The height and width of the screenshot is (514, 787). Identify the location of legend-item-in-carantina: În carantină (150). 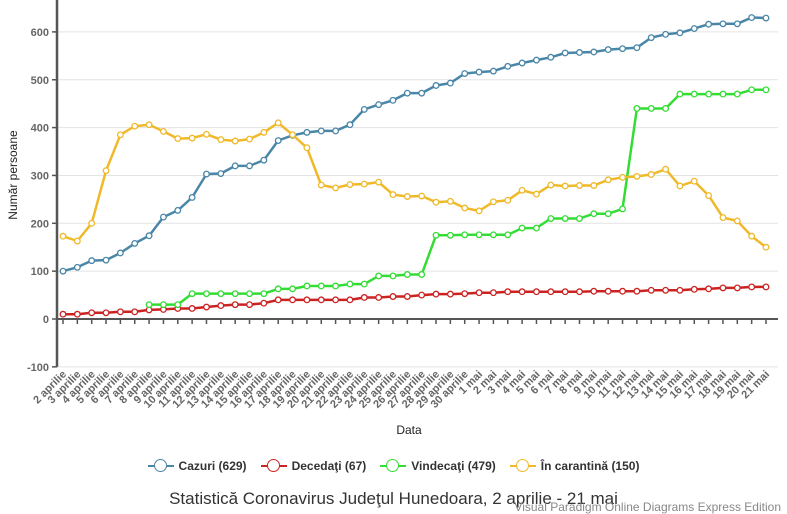
(574, 466).